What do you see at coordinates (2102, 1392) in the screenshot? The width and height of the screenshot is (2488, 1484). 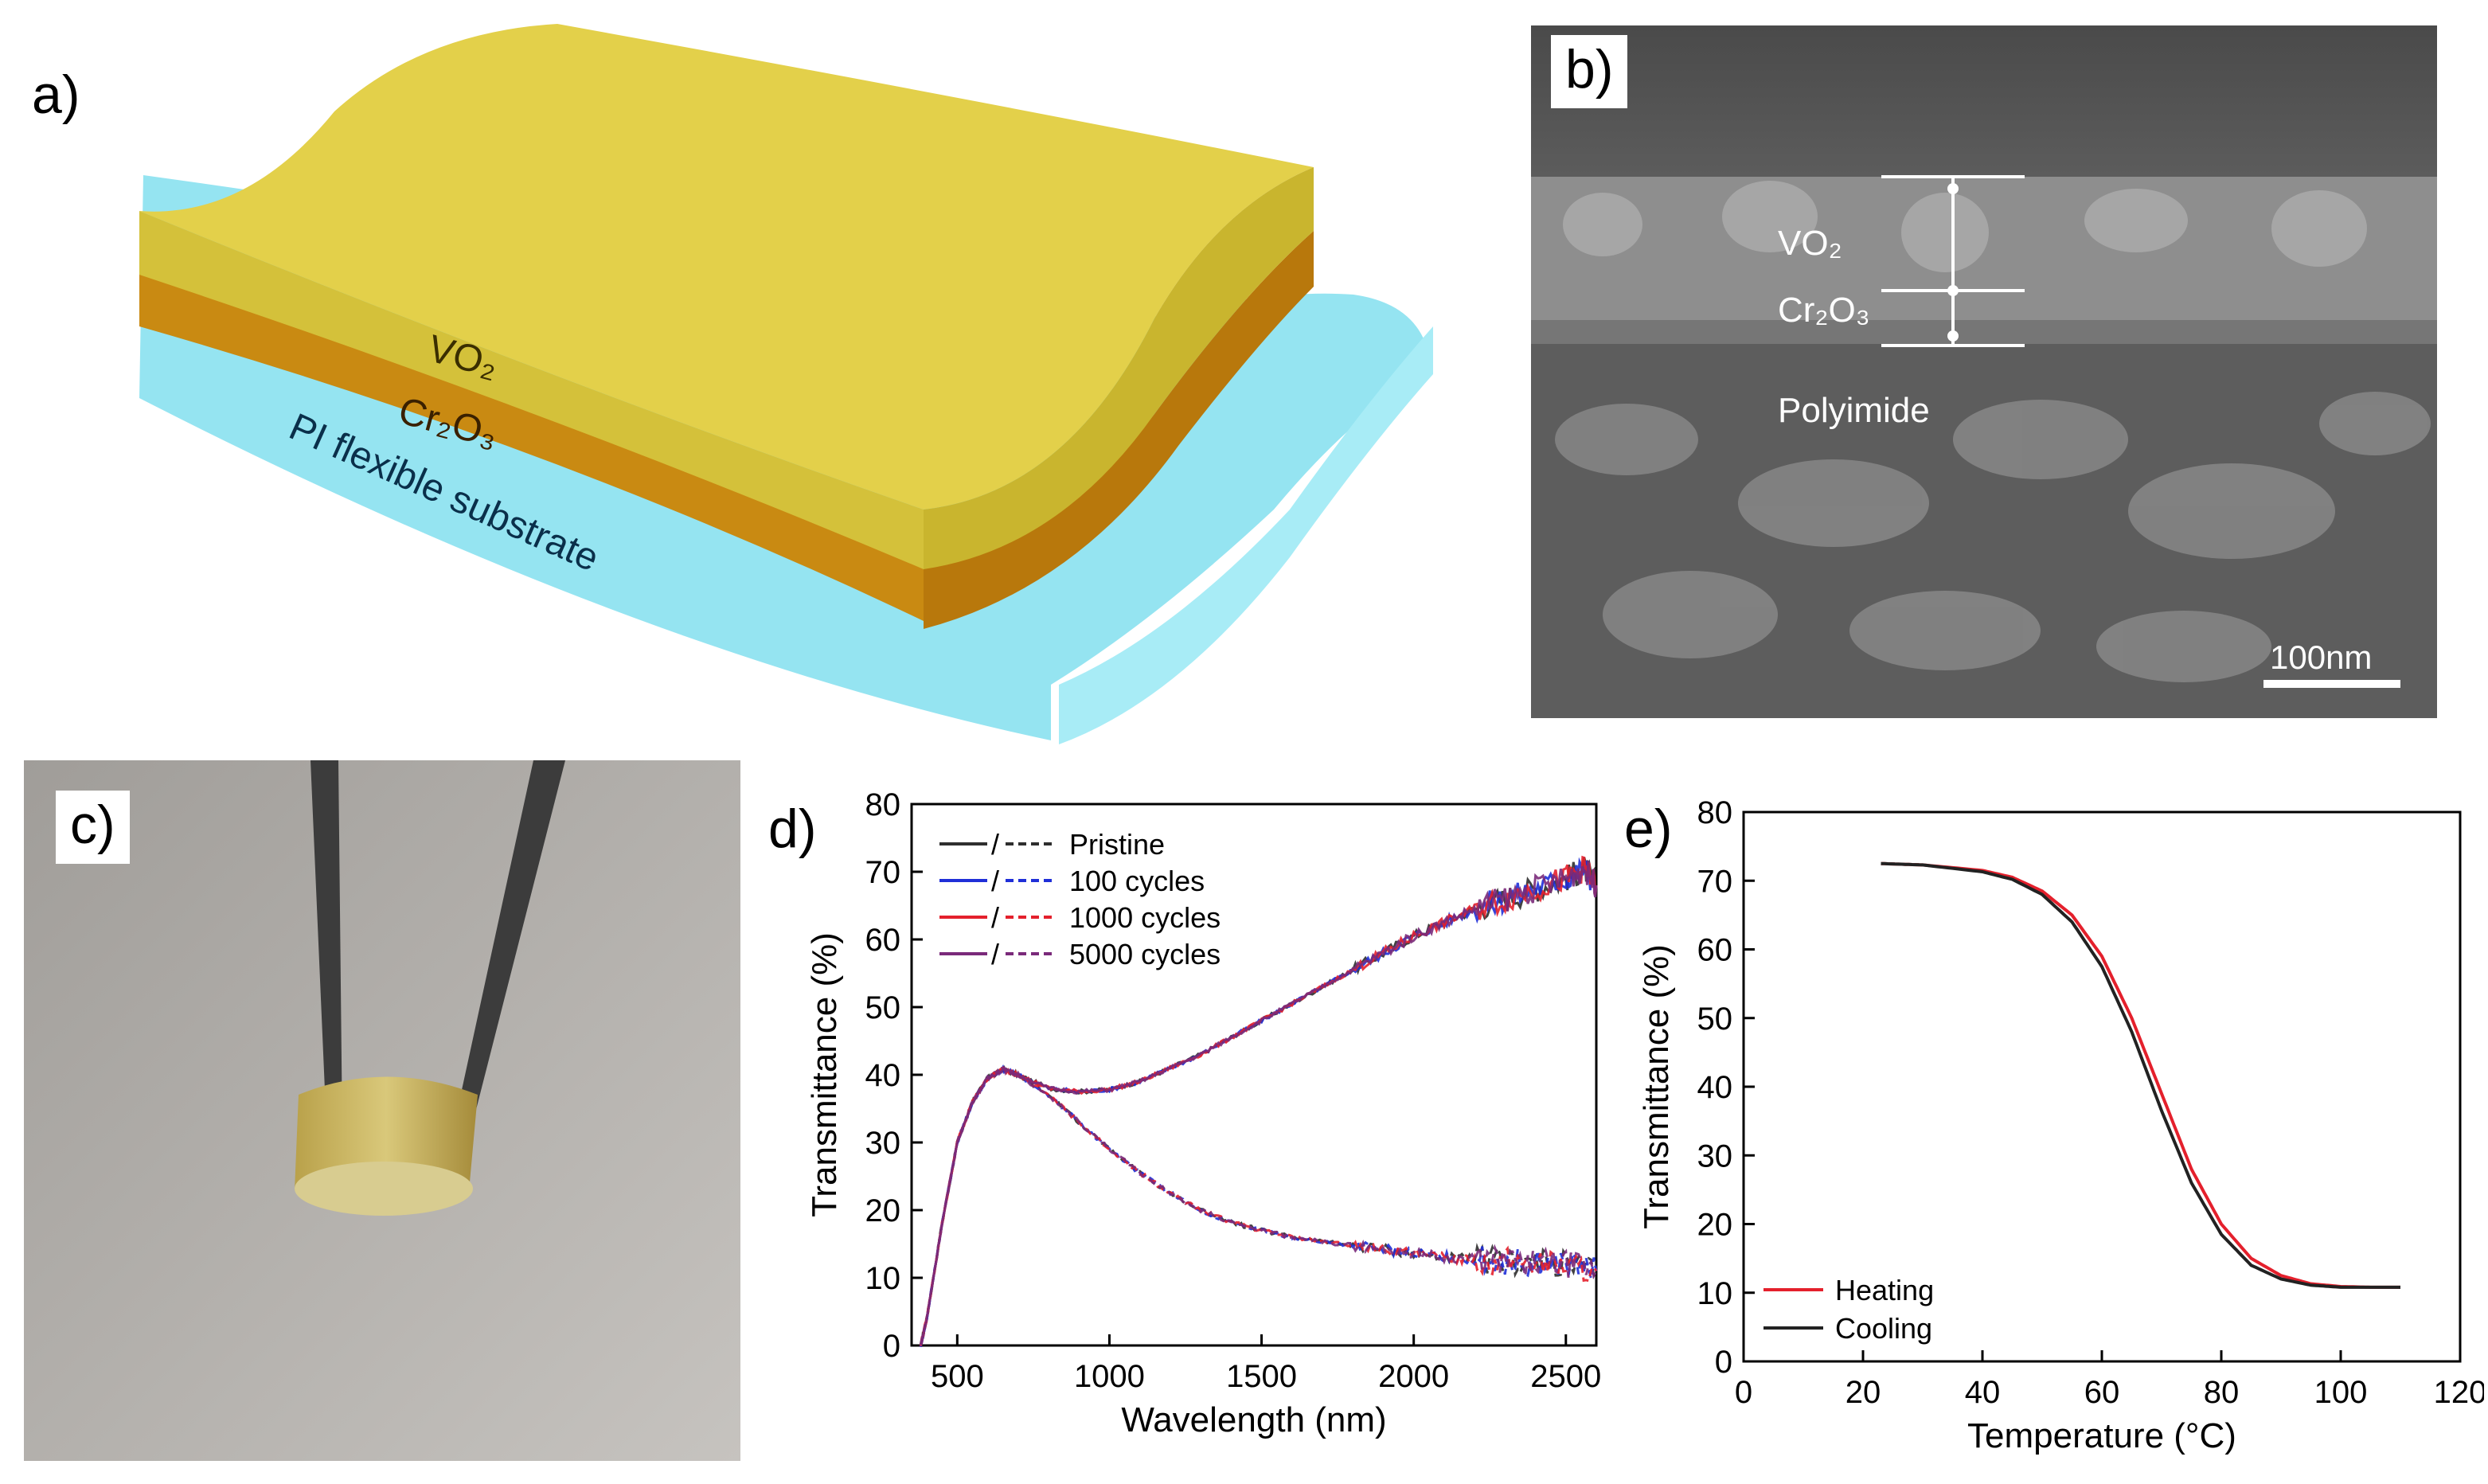 I see `x-tick-label: 60` at bounding box center [2102, 1392].